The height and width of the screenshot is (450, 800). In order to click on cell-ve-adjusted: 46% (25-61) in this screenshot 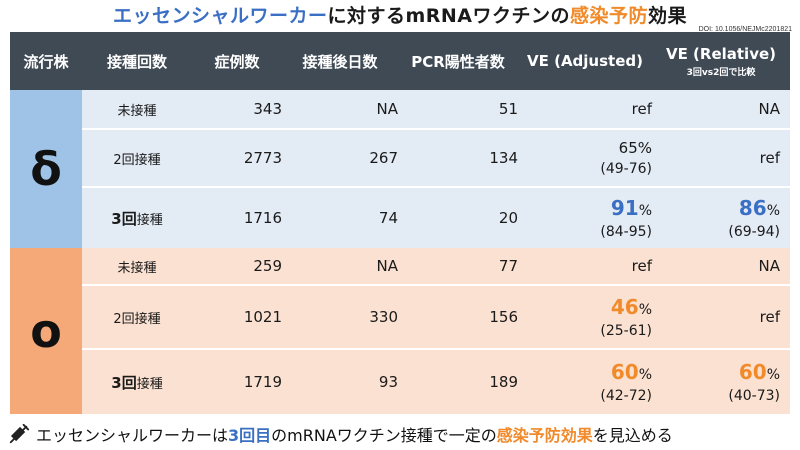, I will do `click(585, 317)`.